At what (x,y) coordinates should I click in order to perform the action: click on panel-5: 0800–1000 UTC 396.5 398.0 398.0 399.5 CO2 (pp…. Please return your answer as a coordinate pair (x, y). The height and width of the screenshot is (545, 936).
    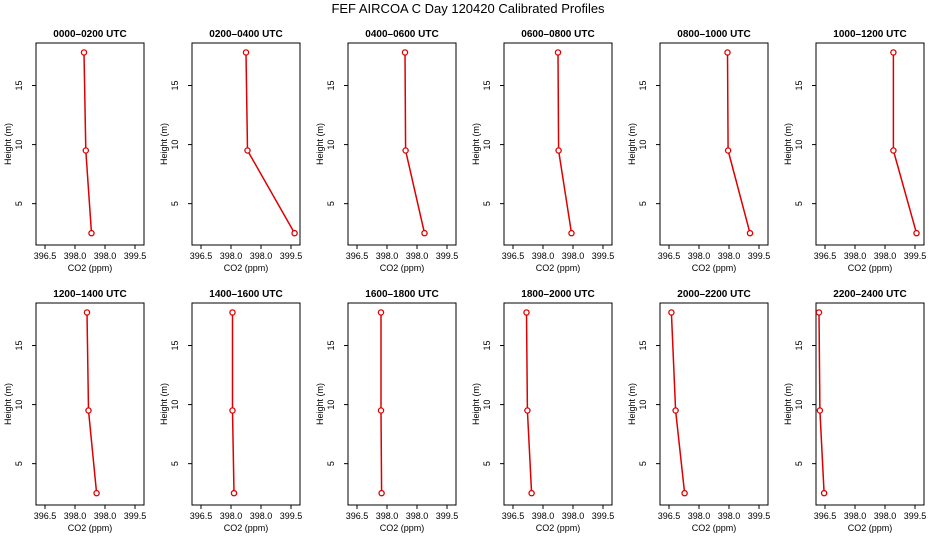
    Looking at the image, I should click on (698, 151).